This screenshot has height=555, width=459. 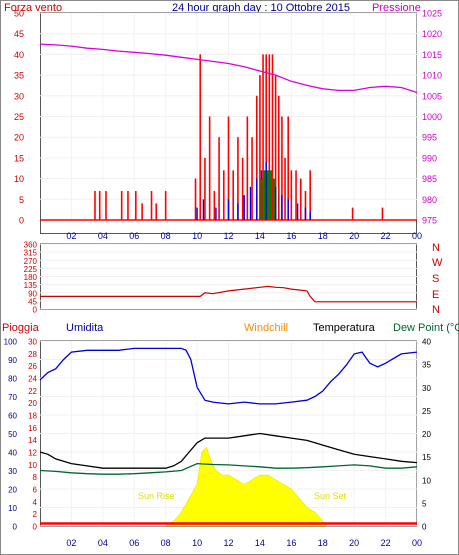 I want to click on panel1-left-ticks: 0 5 10 15 20 25 30 35 40 45 50, so click(x=19, y=117).